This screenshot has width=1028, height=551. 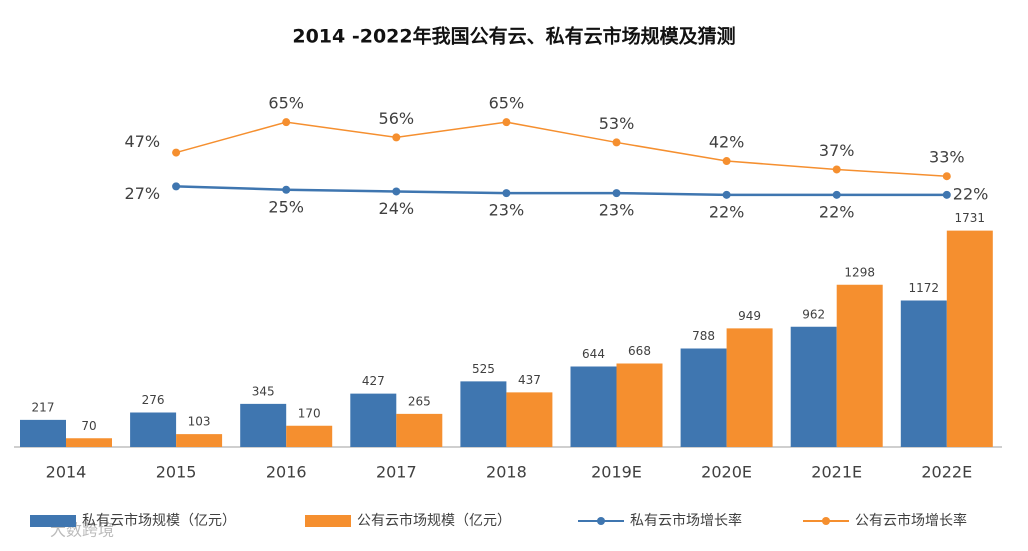 I want to click on bar-value-label: 788, so click(x=703, y=336).